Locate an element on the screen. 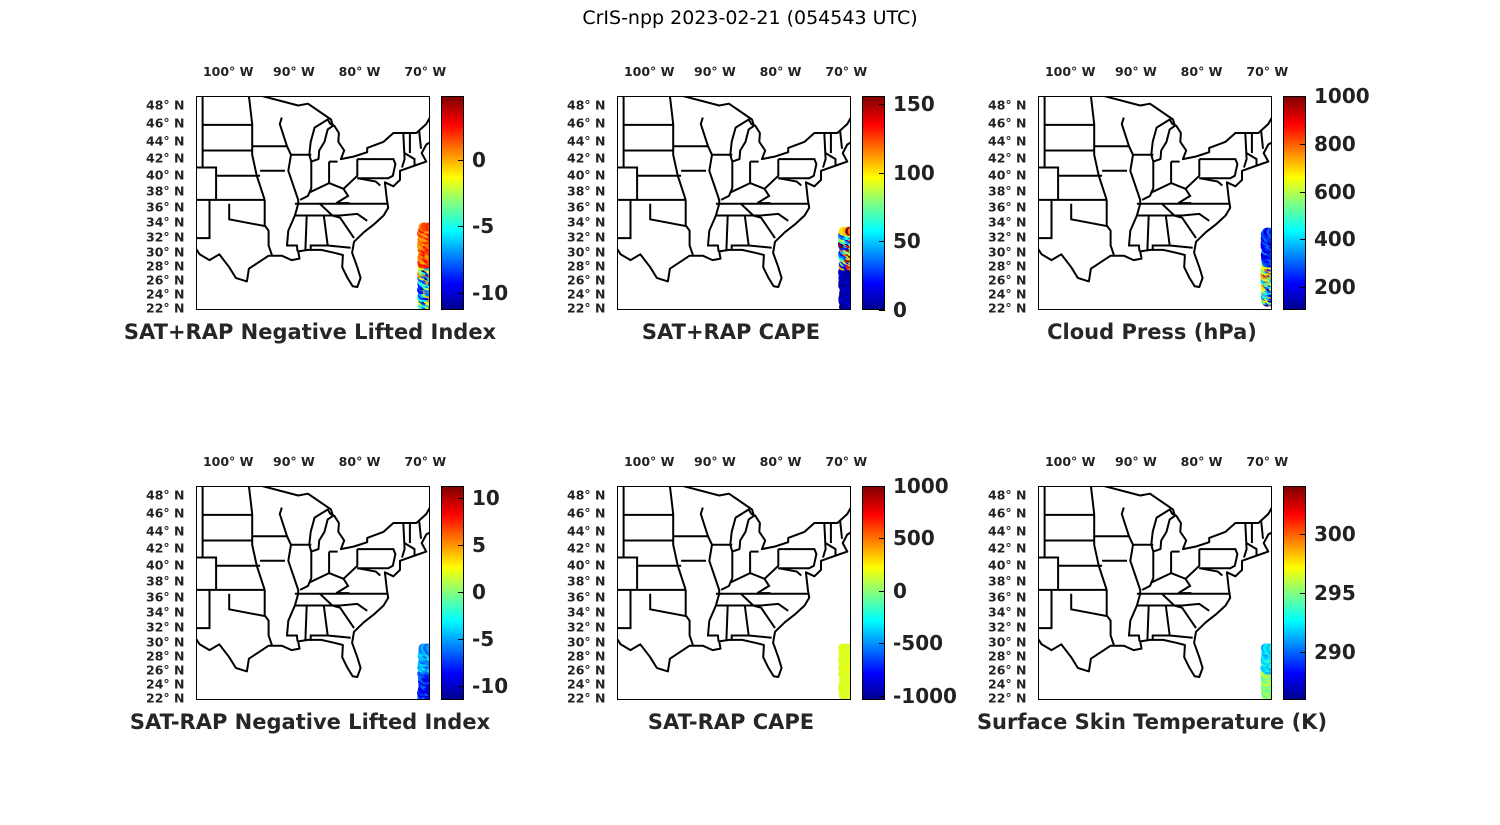 This screenshot has height=825, width=1500. colorbar-tick-label: 500 is located at coordinates (914, 538).